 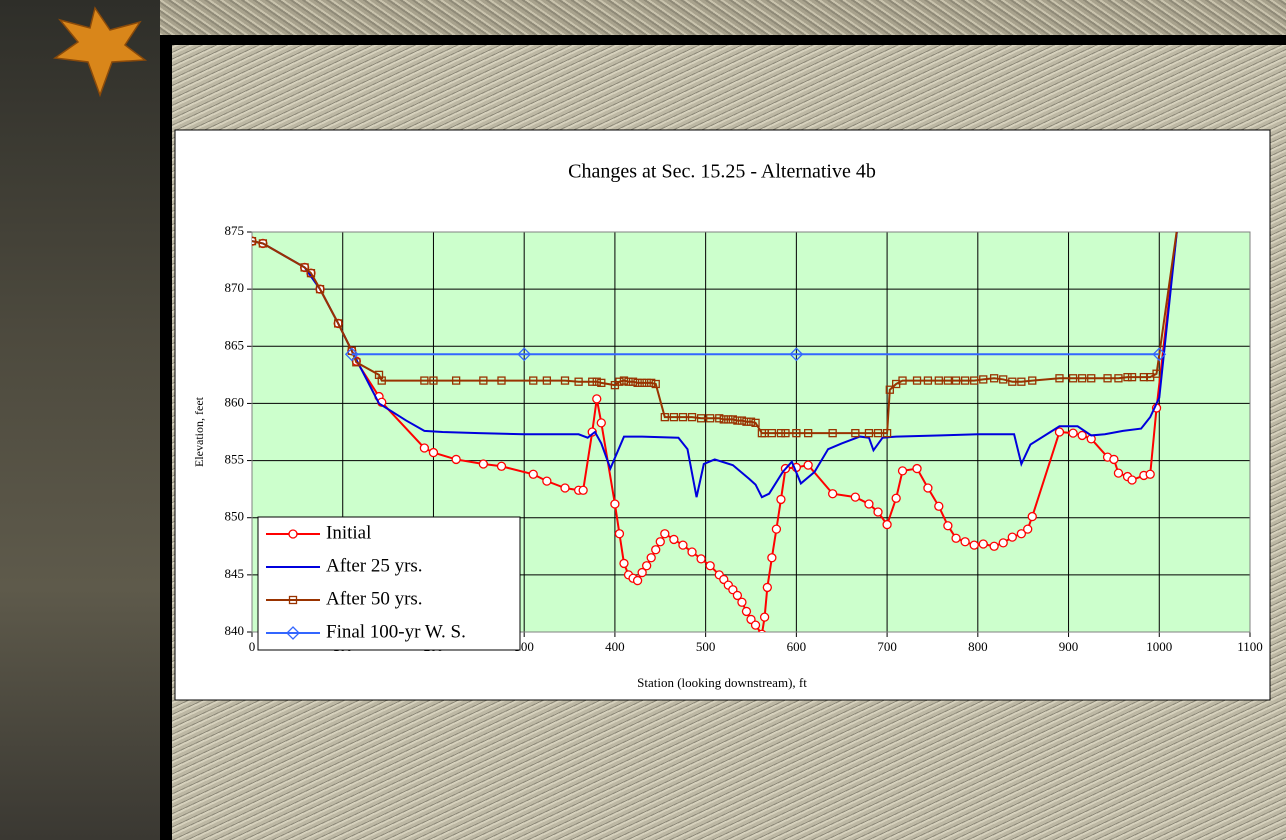 What do you see at coordinates (706, 646) in the screenshot?
I see `x-tick-label: 500` at bounding box center [706, 646].